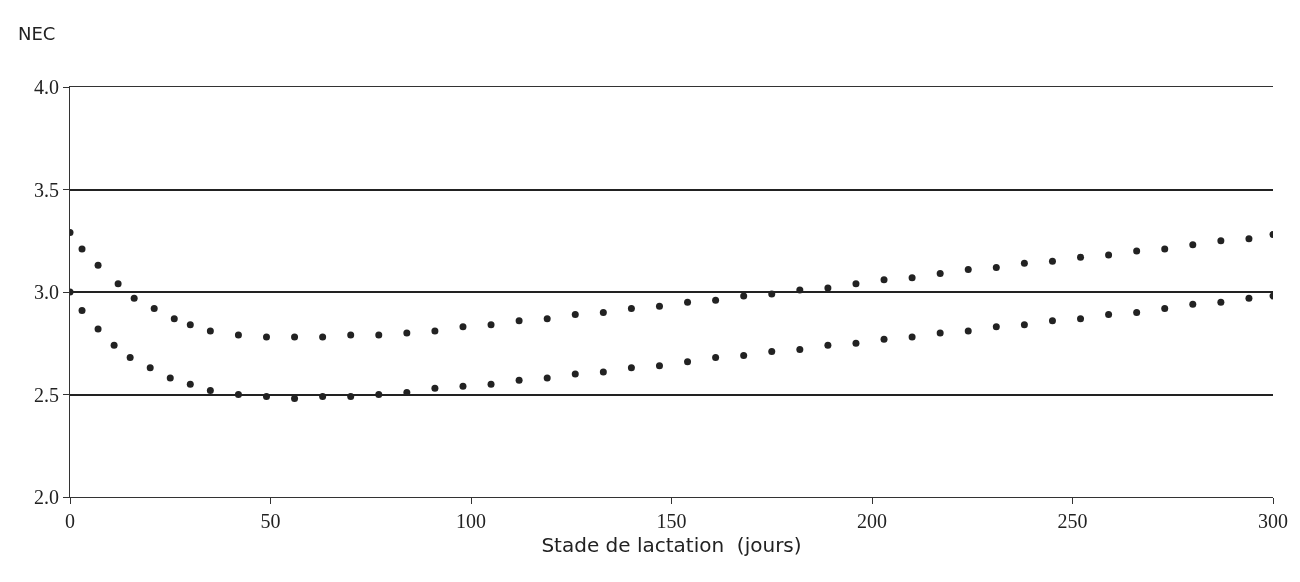  Describe the element at coordinates (70, 521) in the screenshot. I see `x-tick-label: 0` at that location.